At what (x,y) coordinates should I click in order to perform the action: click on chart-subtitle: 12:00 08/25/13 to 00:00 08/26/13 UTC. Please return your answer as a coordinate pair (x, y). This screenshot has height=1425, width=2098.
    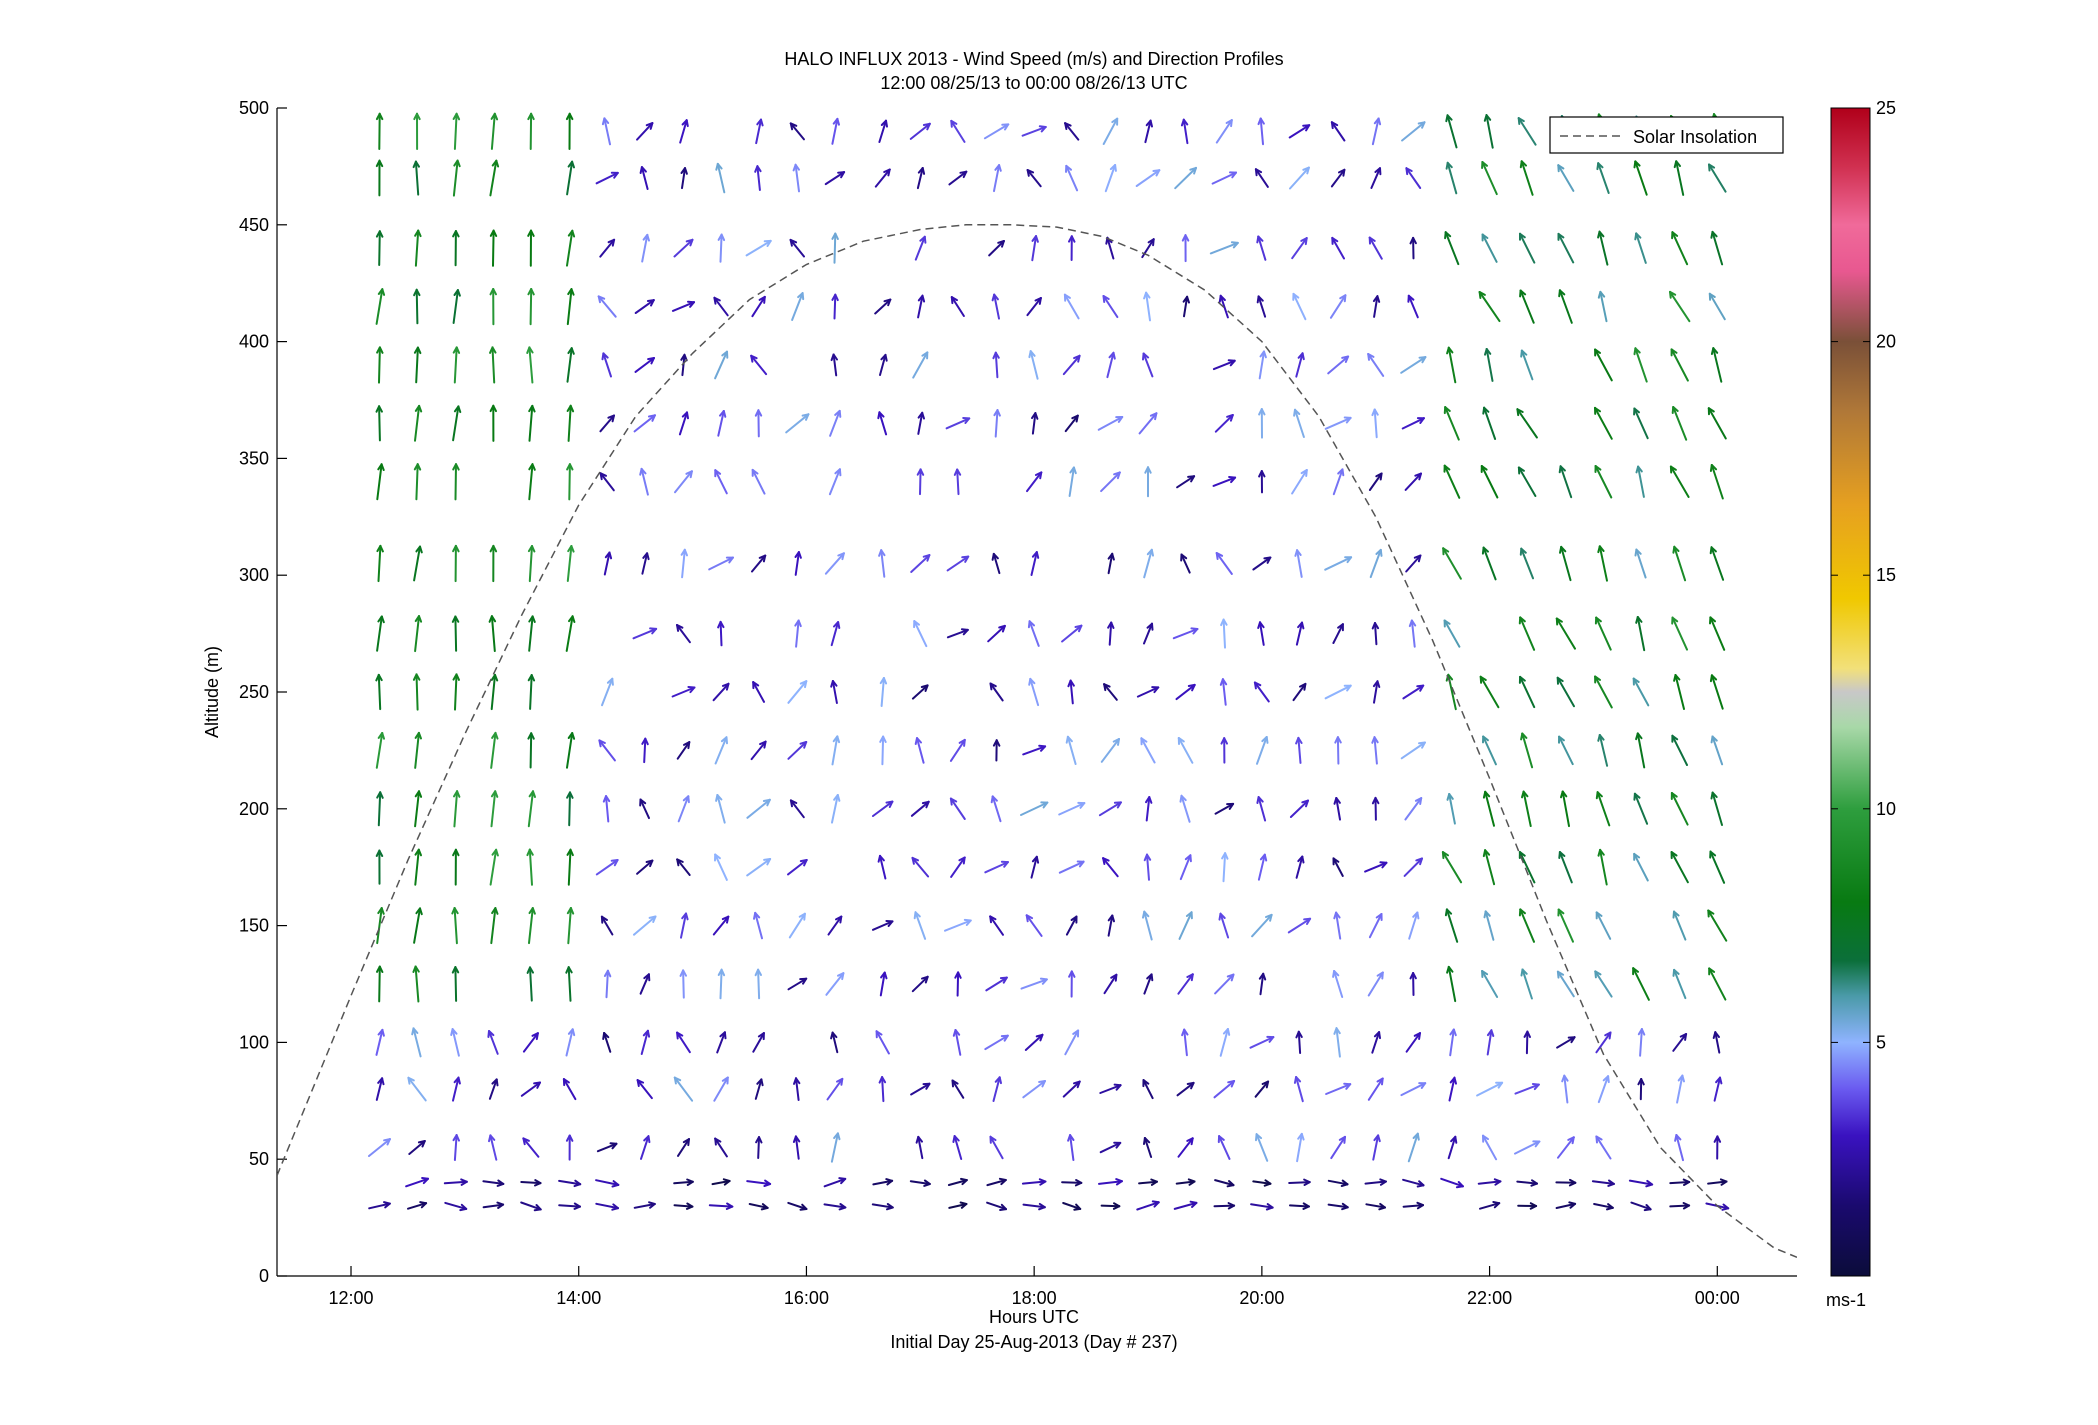
    Looking at the image, I should click on (1033, 83).